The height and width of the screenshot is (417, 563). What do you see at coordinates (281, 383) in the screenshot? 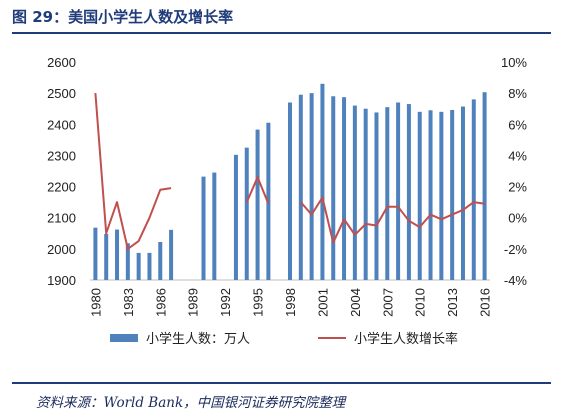
I see `source-rule` at bounding box center [281, 383].